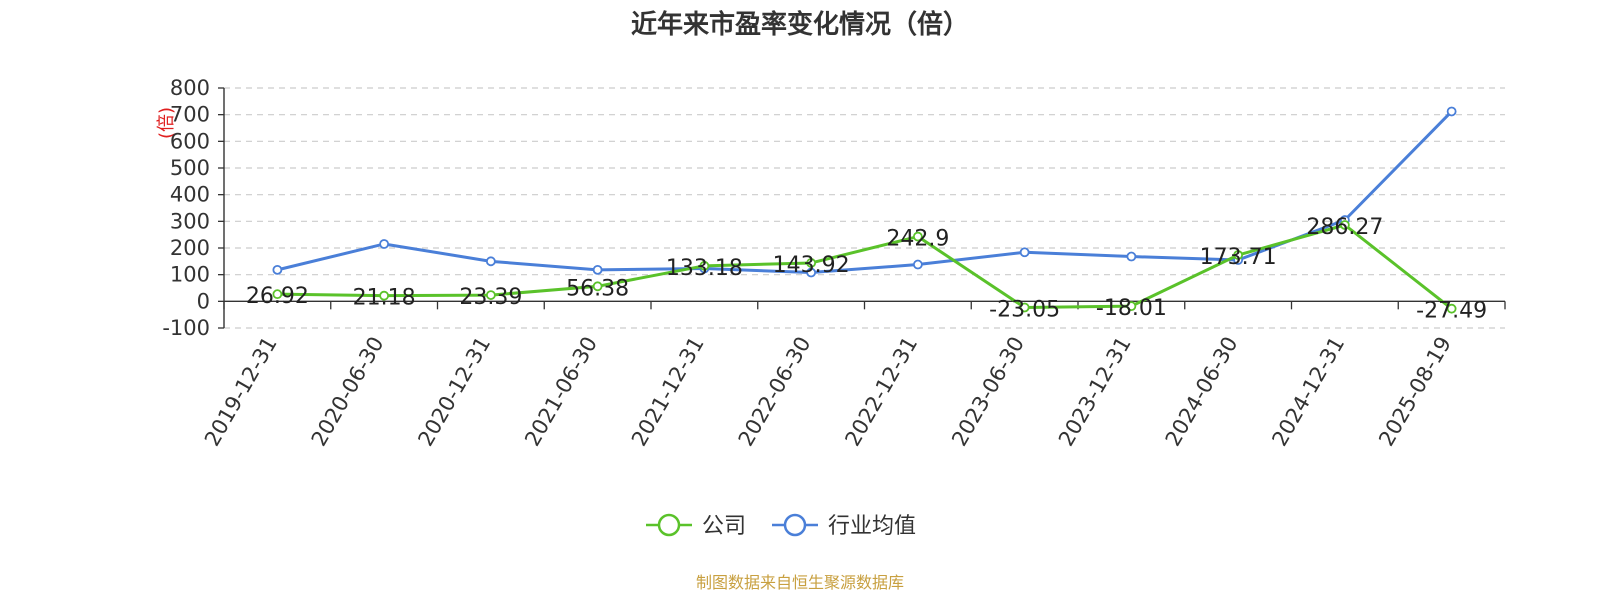 This screenshot has width=1600, height=600. What do you see at coordinates (166, 123) in the screenshot?
I see `y-axis-unit-label: (倍)` at bounding box center [166, 123].